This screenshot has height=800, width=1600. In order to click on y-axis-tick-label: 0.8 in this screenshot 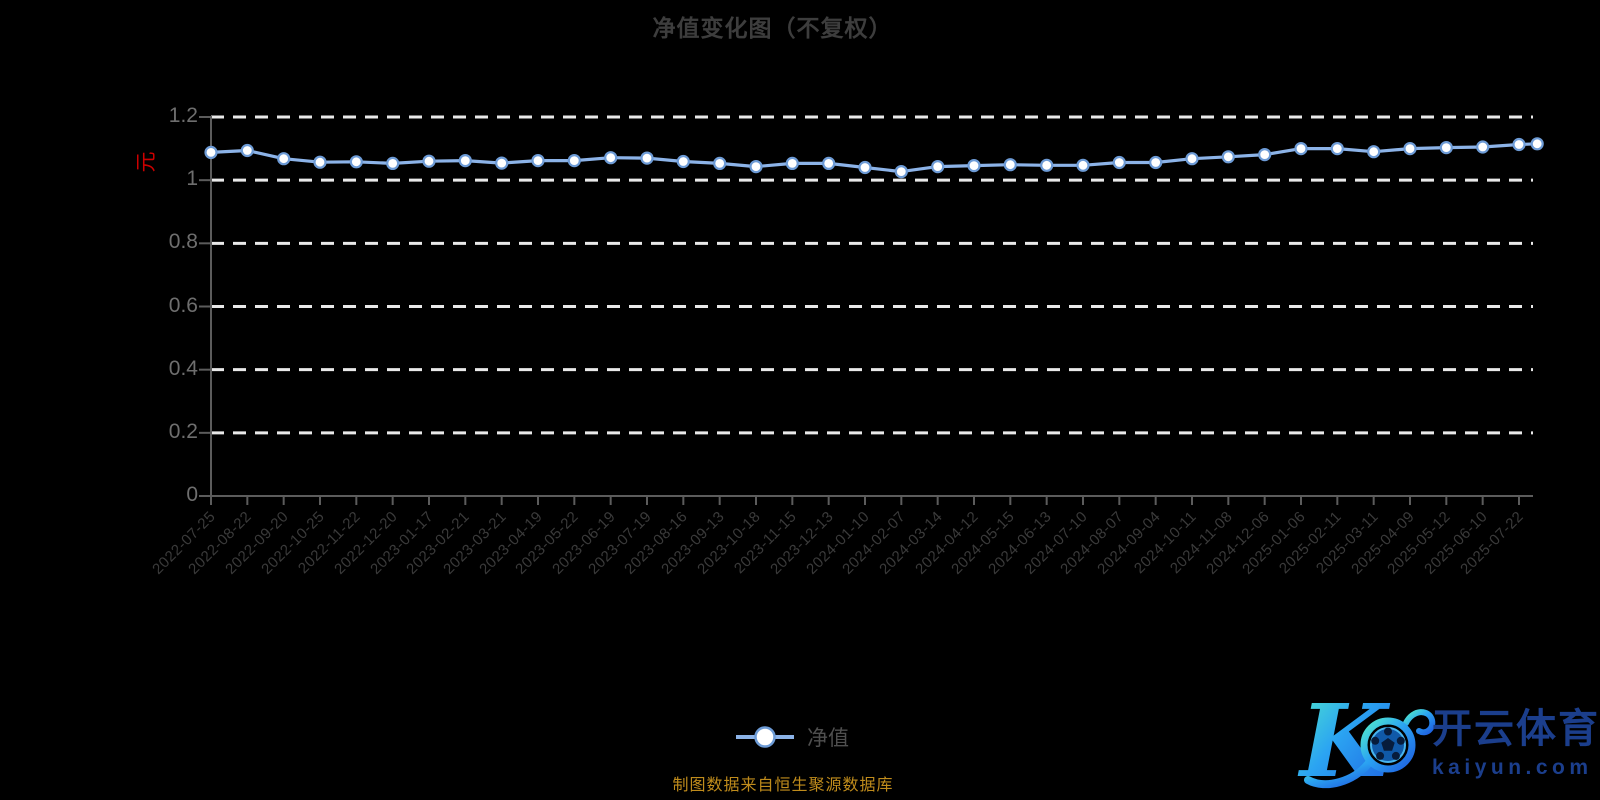, I will do `click(183, 242)`.